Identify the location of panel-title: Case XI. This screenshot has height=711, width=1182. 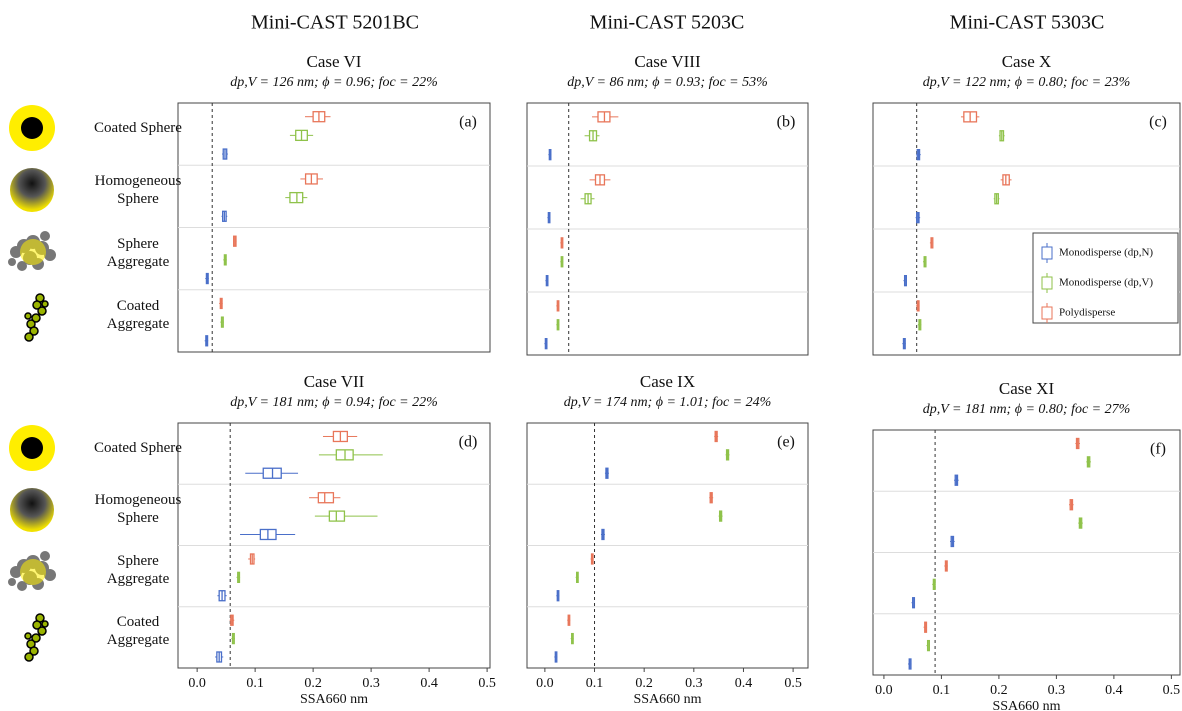
(1027, 388).